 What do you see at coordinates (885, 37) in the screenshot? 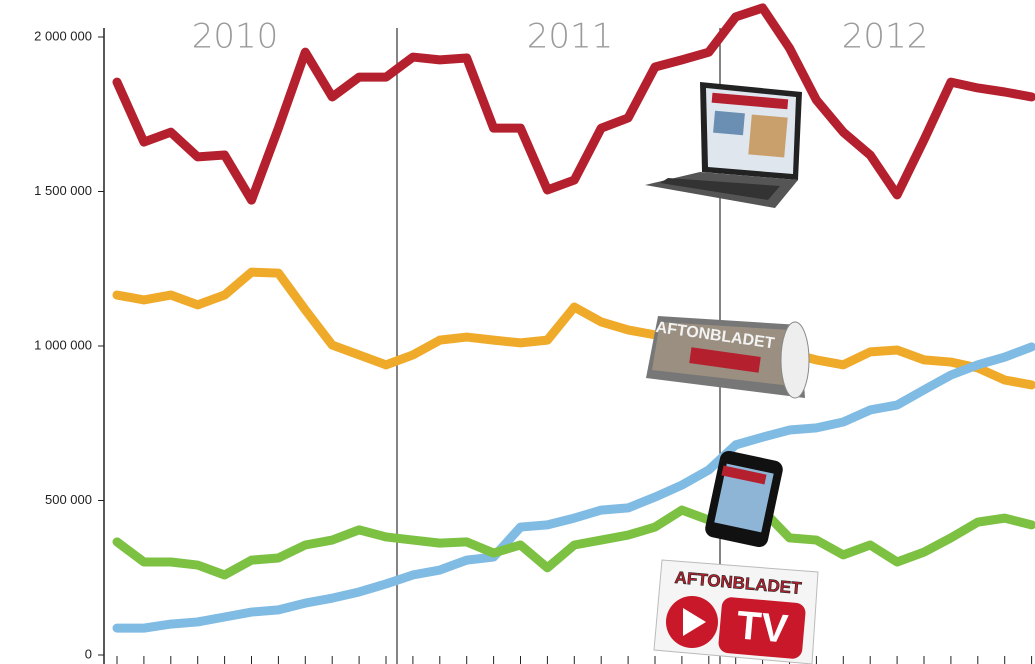
I see `year-label: 2012` at bounding box center [885, 37].